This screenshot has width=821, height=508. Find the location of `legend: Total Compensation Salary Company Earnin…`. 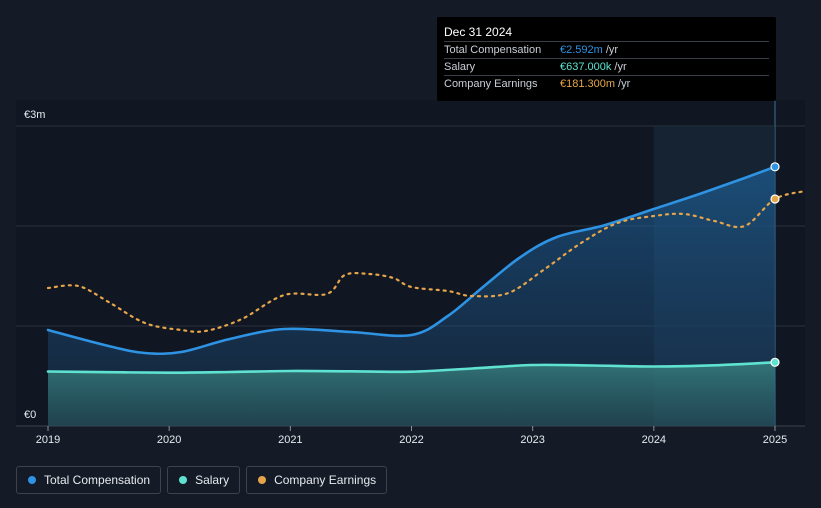

legend: Total Compensation Salary Company Earnin… is located at coordinates (202, 480).